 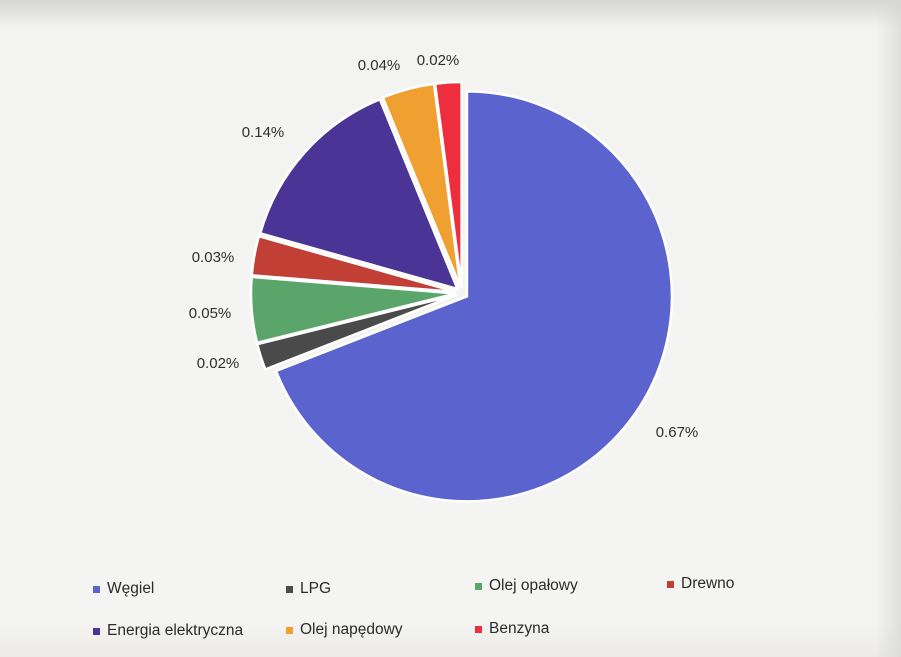 I want to click on data-label-olej-opalowy: 0.05%, so click(x=210, y=313).